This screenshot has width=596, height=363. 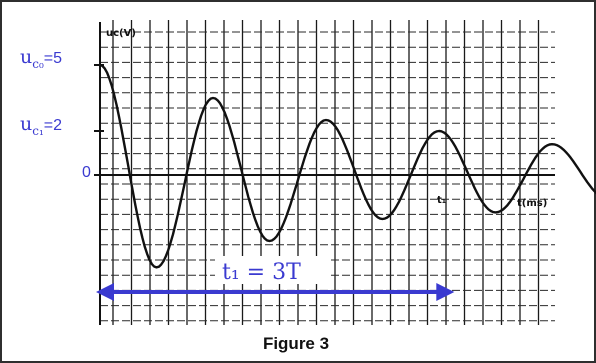 What do you see at coordinates (26, 57) in the screenshot?
I see `uc0-symbol: u` at bounding box center [26, 57].